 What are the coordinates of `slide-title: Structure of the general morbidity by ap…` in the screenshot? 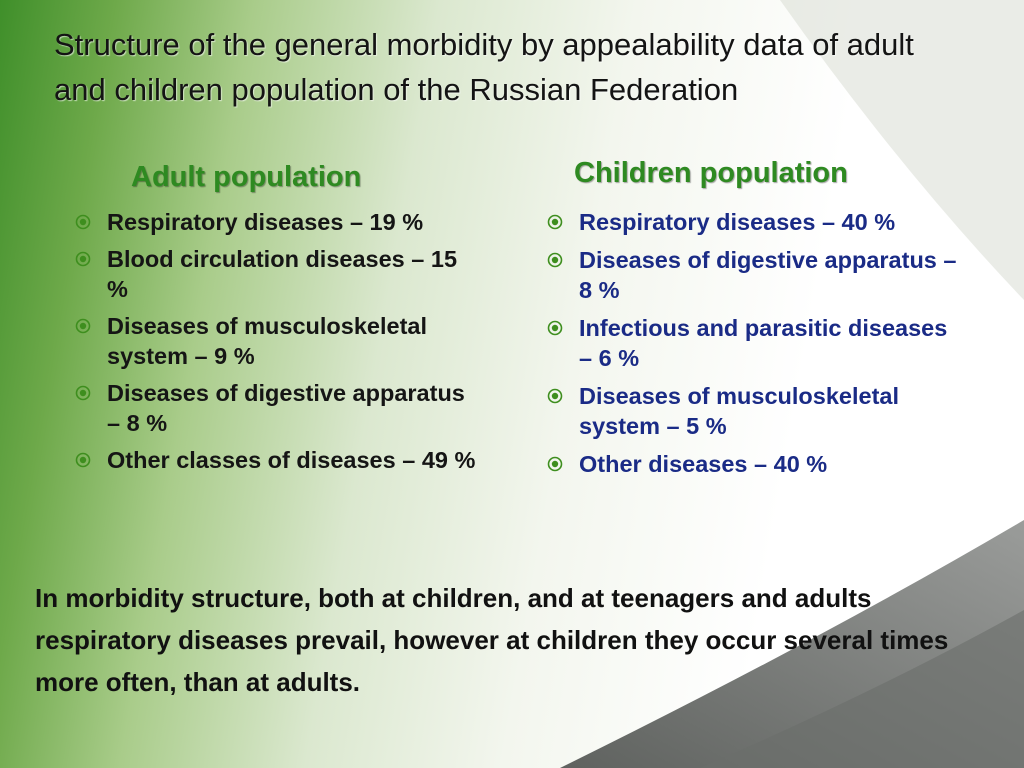 It's located at (484, 67).